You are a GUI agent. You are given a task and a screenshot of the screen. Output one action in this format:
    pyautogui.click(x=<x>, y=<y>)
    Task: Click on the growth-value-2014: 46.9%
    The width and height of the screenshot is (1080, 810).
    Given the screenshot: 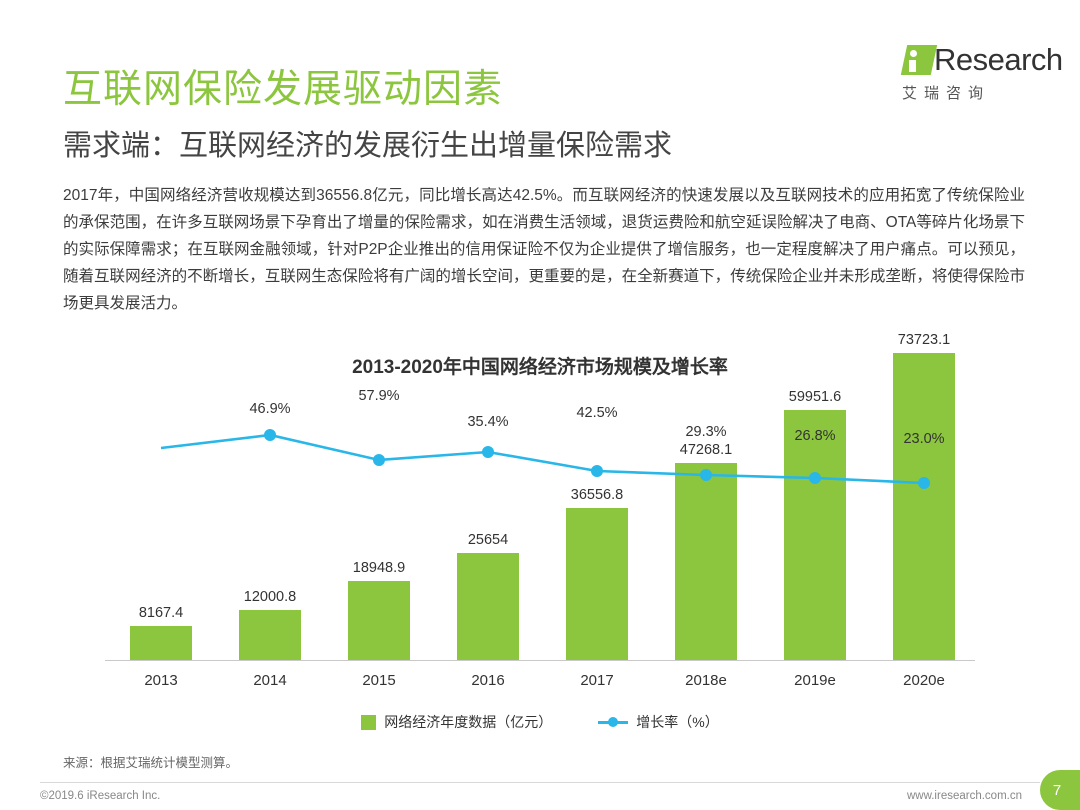 What is the action you would take?
    pyautogui.click(x=270, y=409)
    